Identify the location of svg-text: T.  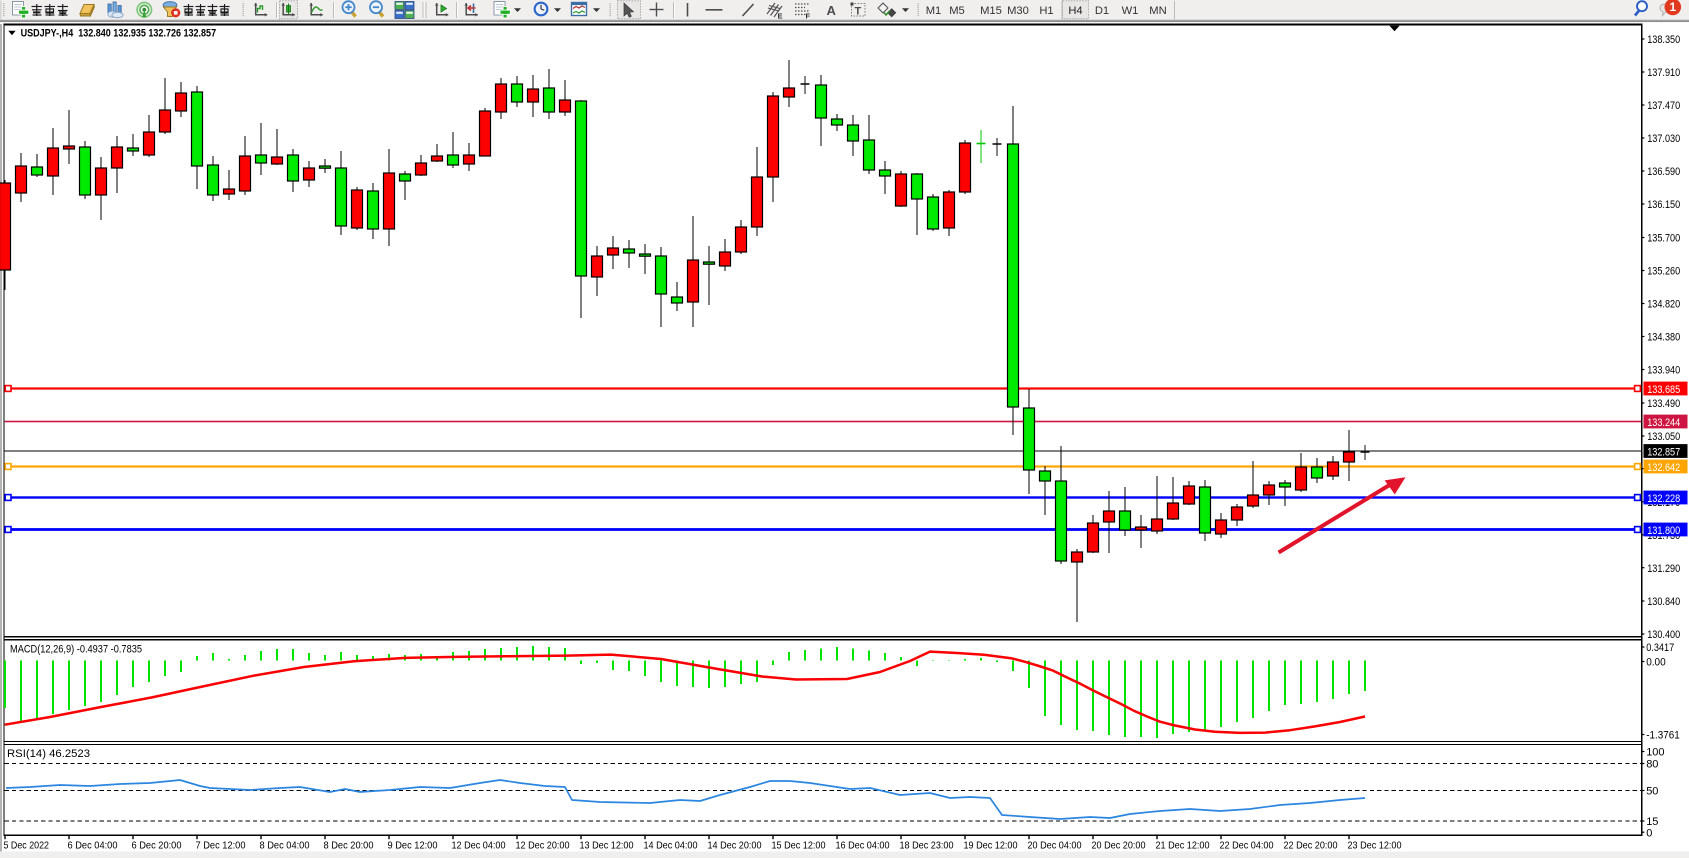
(858, 12).